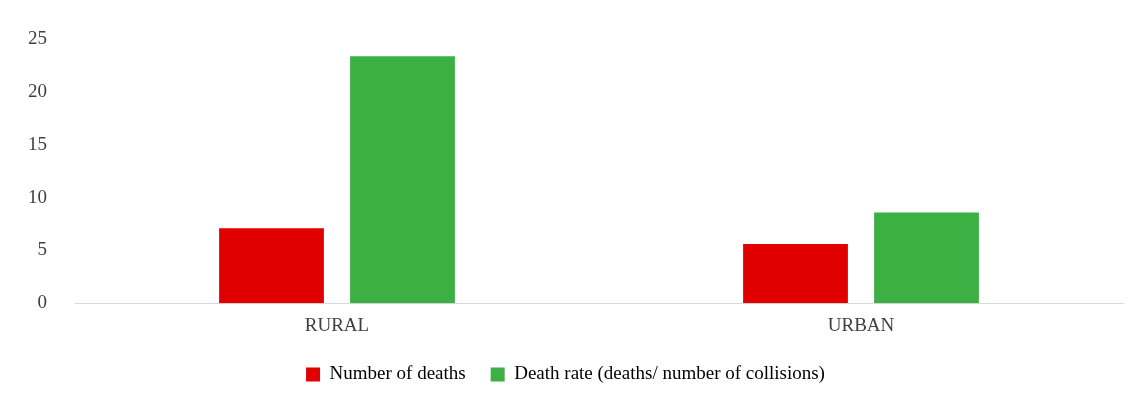 The height and width of the screenshot is (402, 1141). Describe the element at coordinates (669, 373) in the screenshot. I see `legend-label: Death rate (deaths/ number of collisions)` at that location.